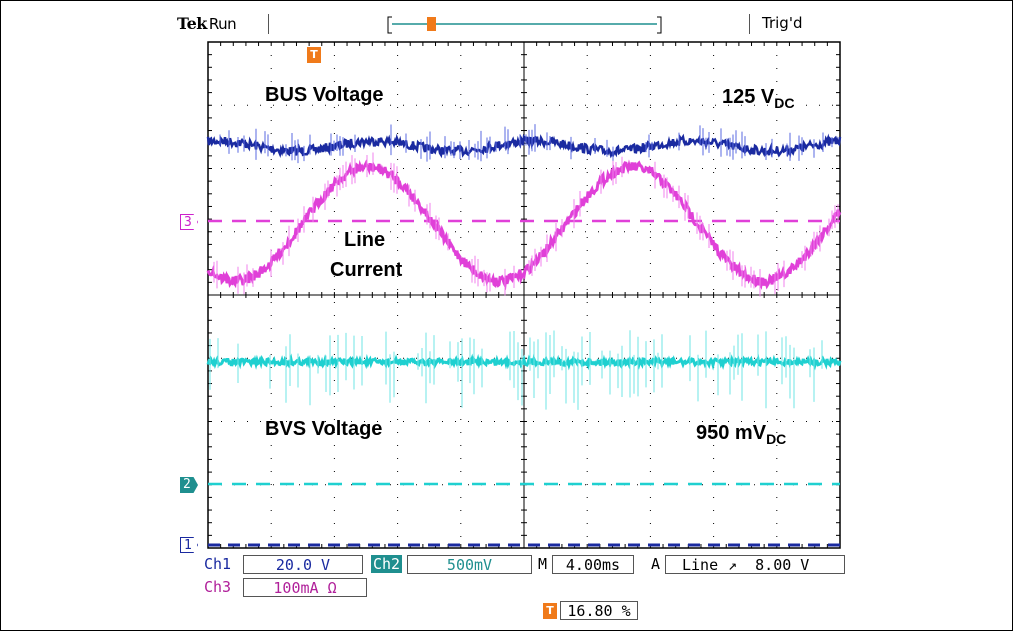  I want to click on bvs-voltage-label: BVS Voltage, so click(324, 429).